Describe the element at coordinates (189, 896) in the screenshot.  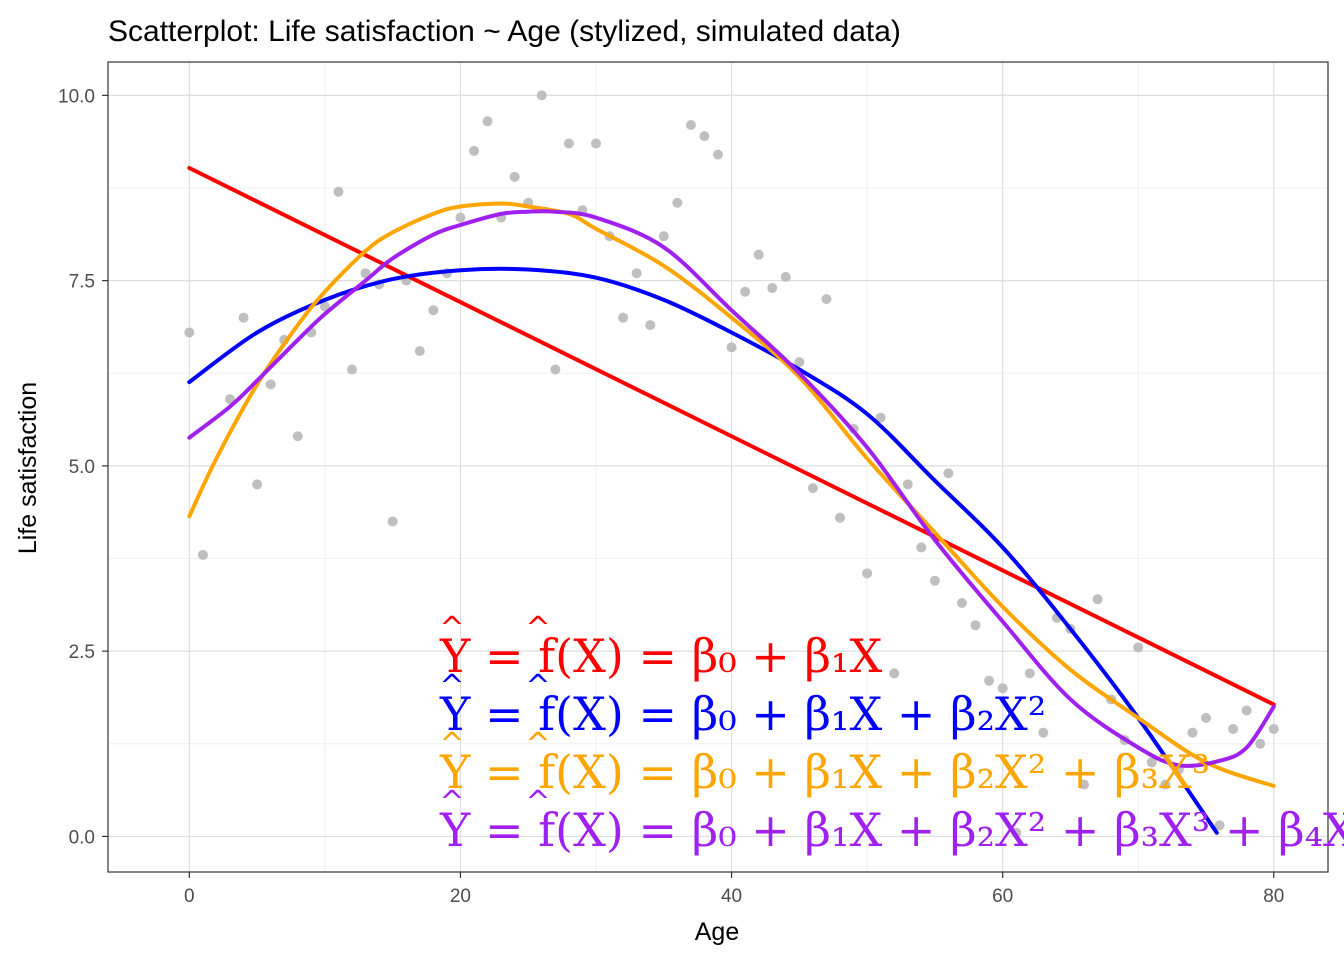
I see `x-tick-label: 0` at that location.